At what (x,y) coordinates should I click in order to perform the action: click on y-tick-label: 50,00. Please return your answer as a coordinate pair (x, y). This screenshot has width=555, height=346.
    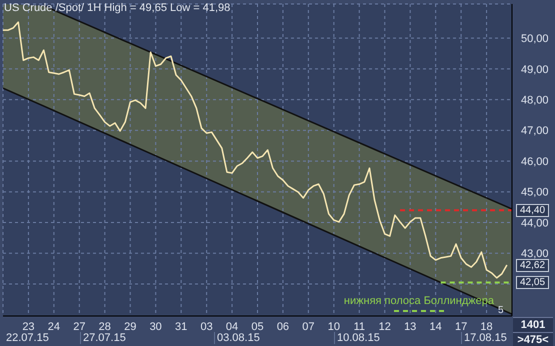
    Looking at the image, I should click on (535, 39).